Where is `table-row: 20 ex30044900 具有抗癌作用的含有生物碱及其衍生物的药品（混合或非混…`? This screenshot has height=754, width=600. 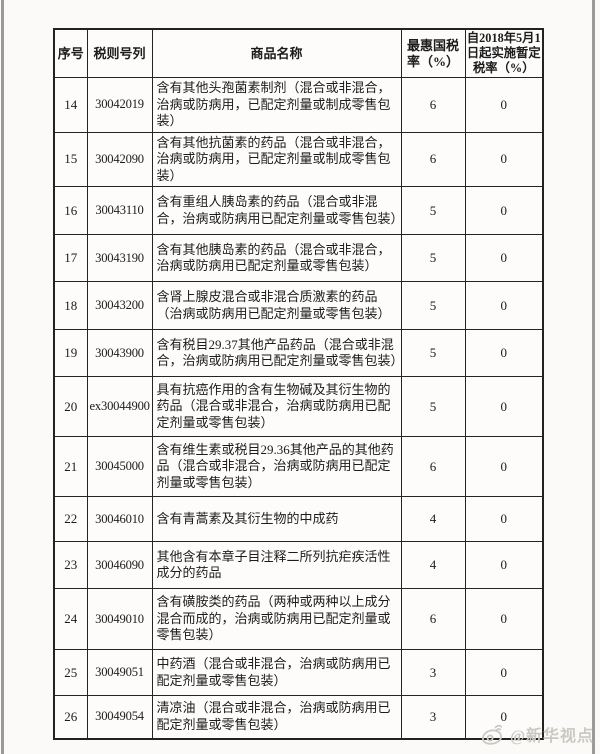 table-row: 20 ex30044900 具有抗癌作用的含有生物碱及其衍生物的药品（混合或非混… is located at coordinates (298, 406).